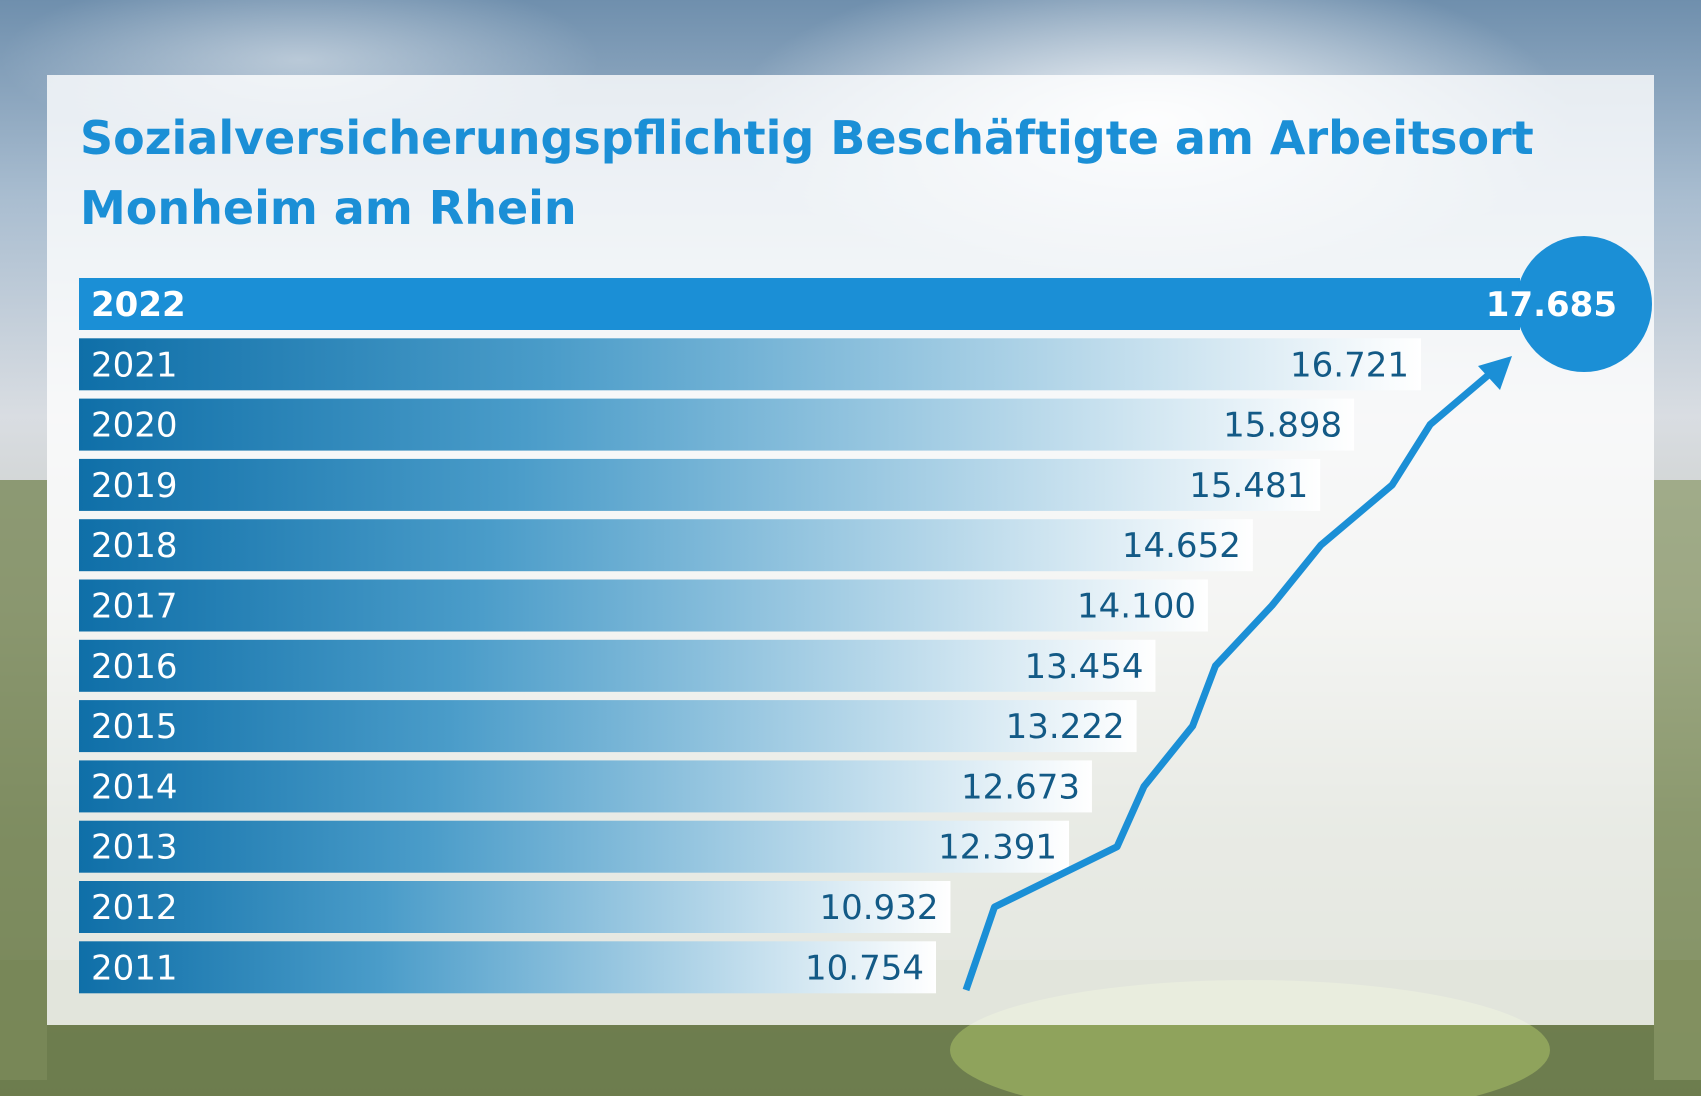  Describe the element at coordinates (1065, 727) in the screenshot. I see `value-label-2015: 13.222` at that location.